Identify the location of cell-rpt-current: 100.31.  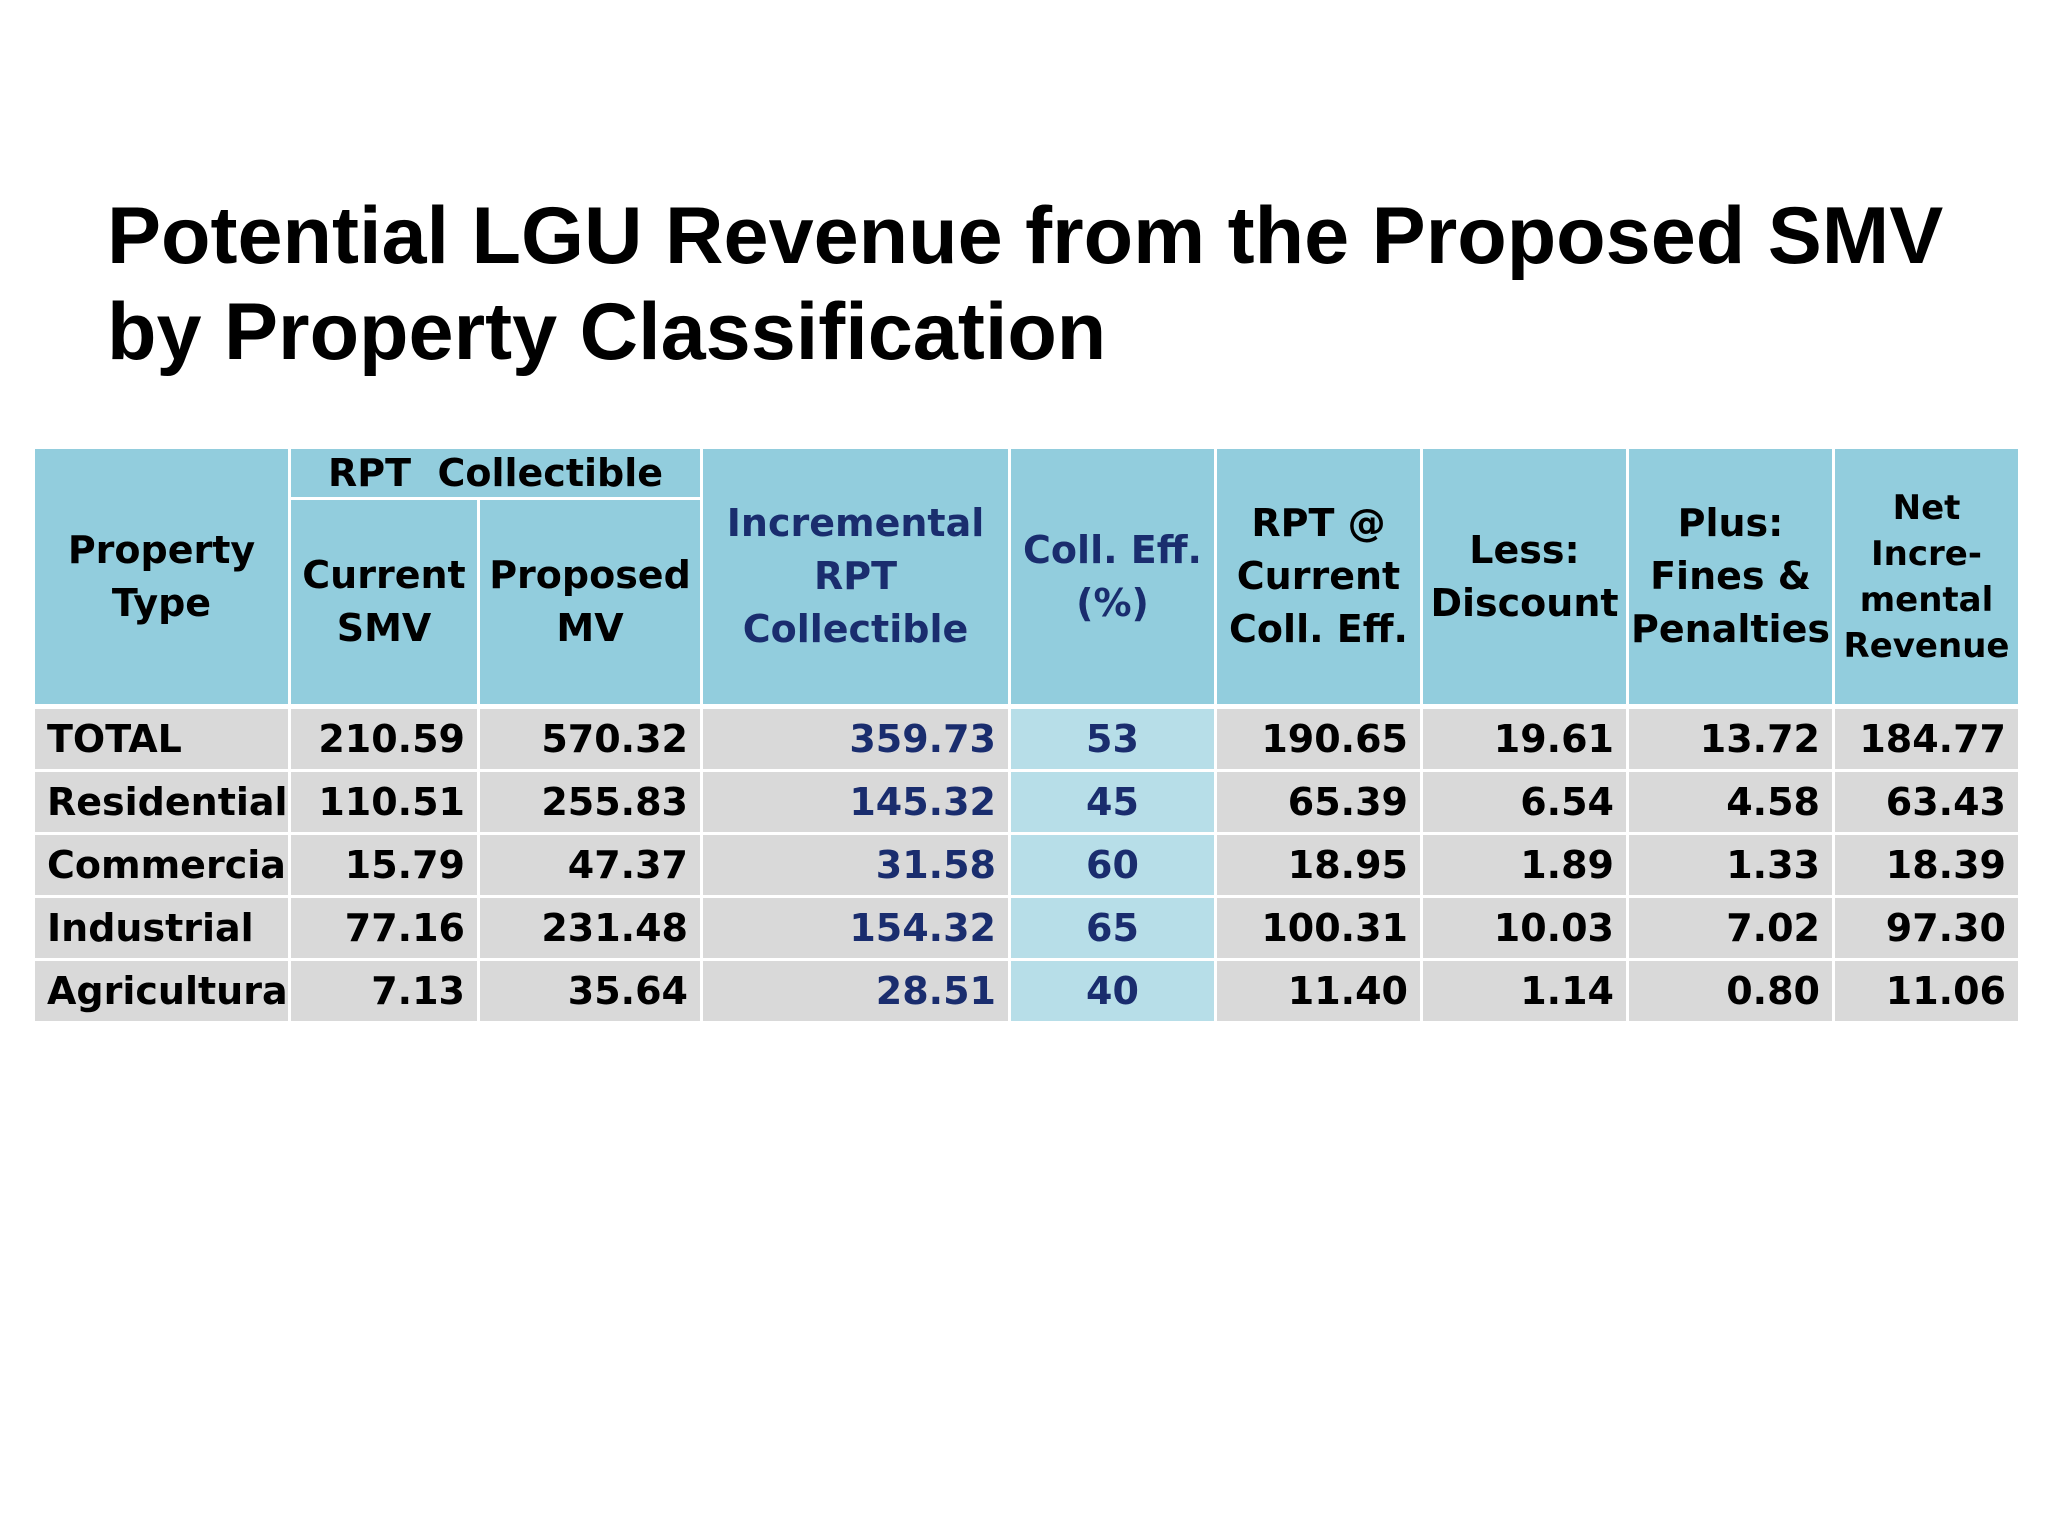
(1318, 928).